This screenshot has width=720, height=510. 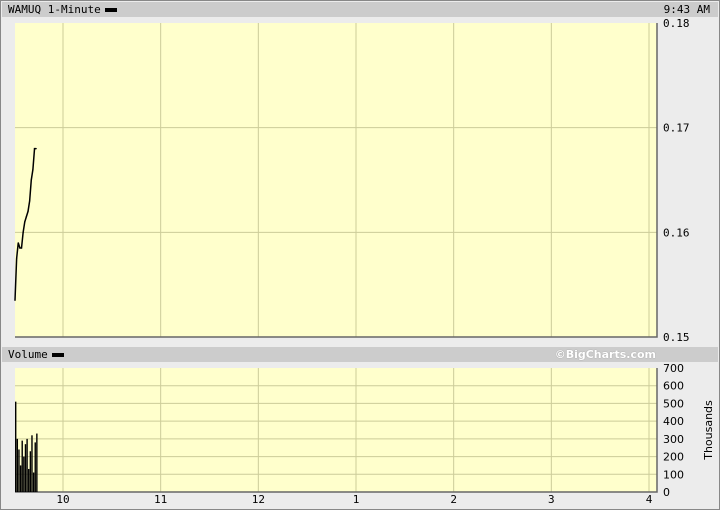 What do you see at coordinates (57, 355) in the screenshot?
I see `volume-legend-key` at bounding box center [57, 355].